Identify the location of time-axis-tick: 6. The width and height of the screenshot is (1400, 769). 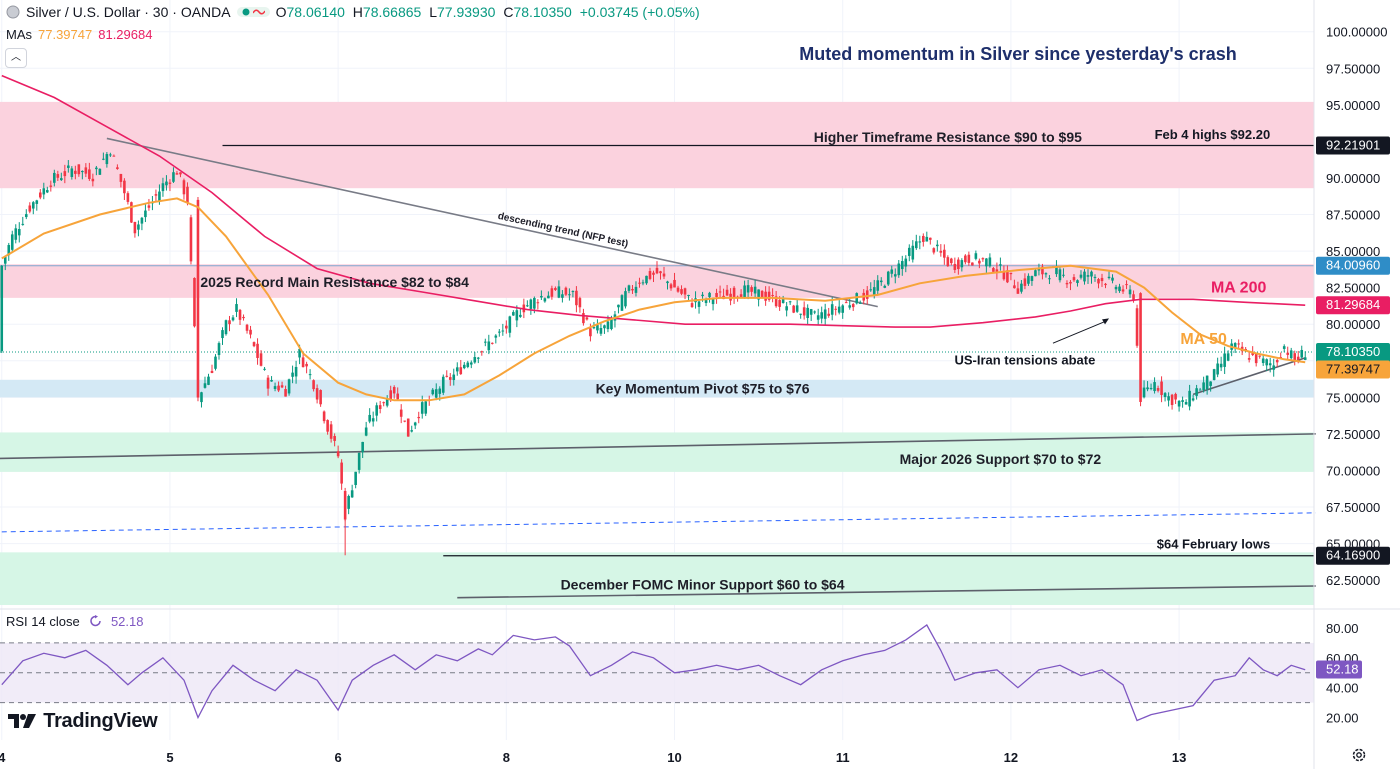
(338, 757).